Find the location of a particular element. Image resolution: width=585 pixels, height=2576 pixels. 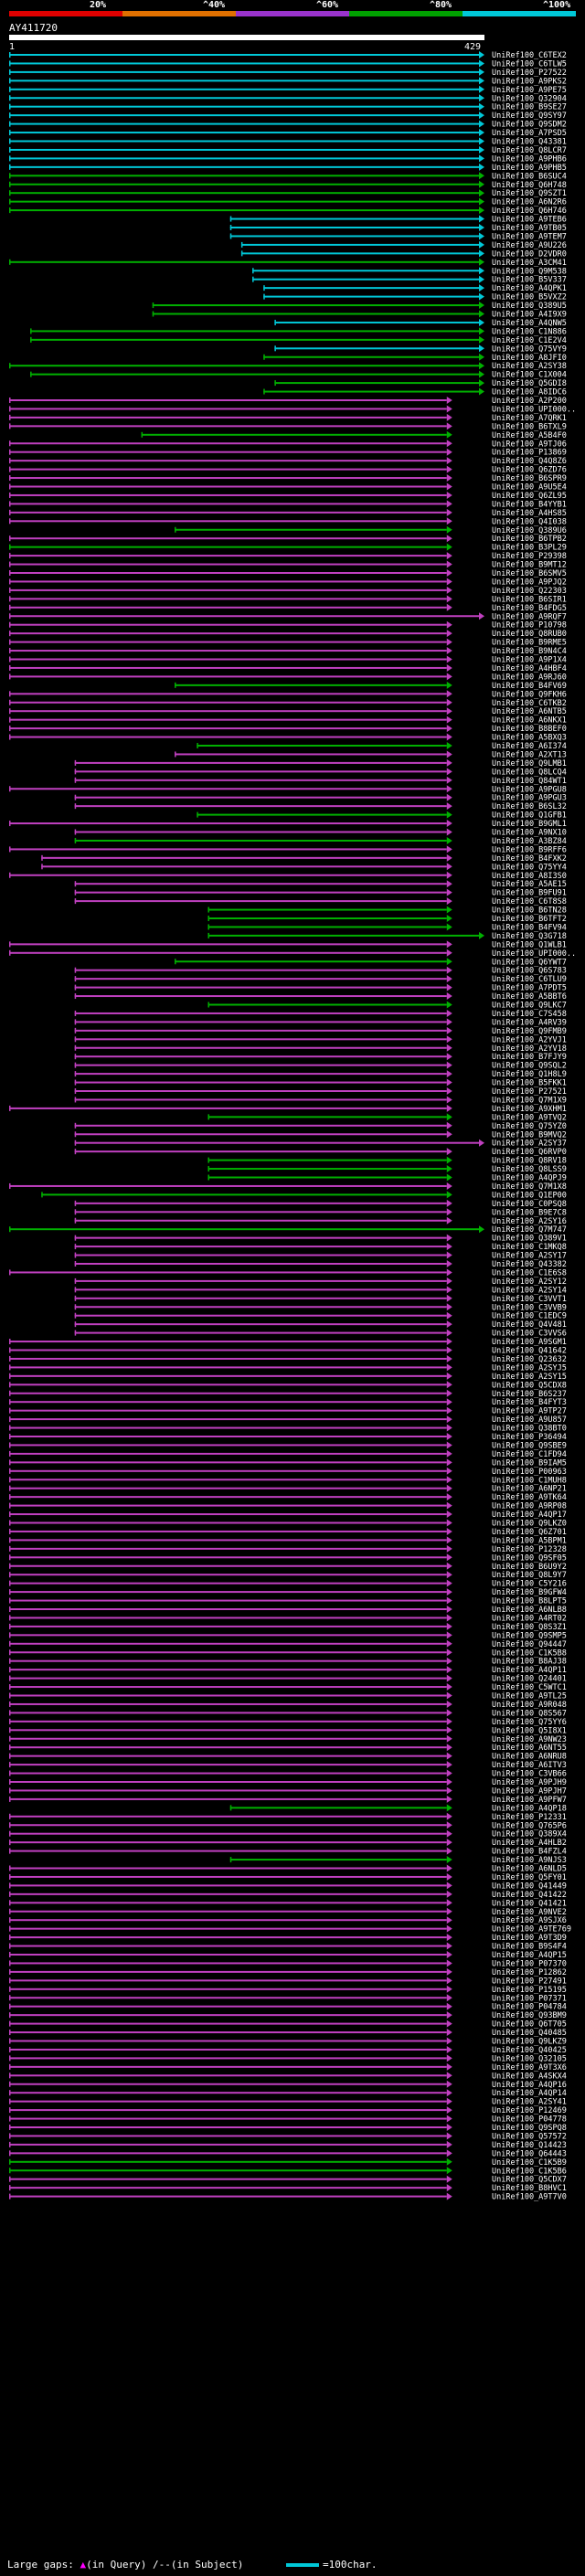

hit-row: UniRef100_A5BXQ3 is located at coordinates (288, 738).